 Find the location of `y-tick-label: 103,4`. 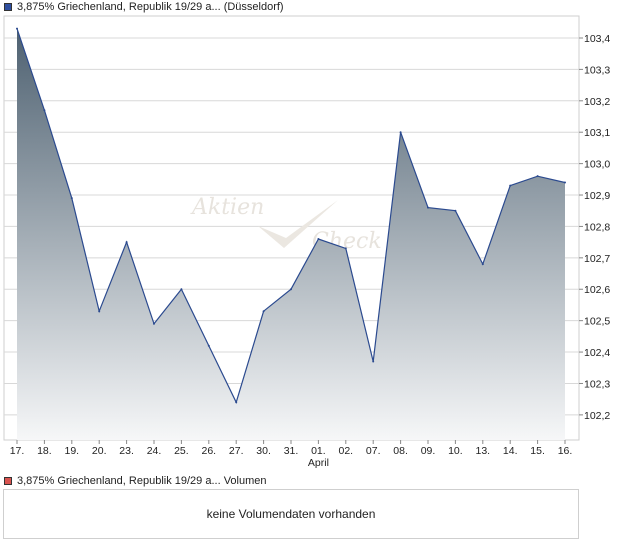

y-tick-label: 103,4 is located at coordinates (597, 39).